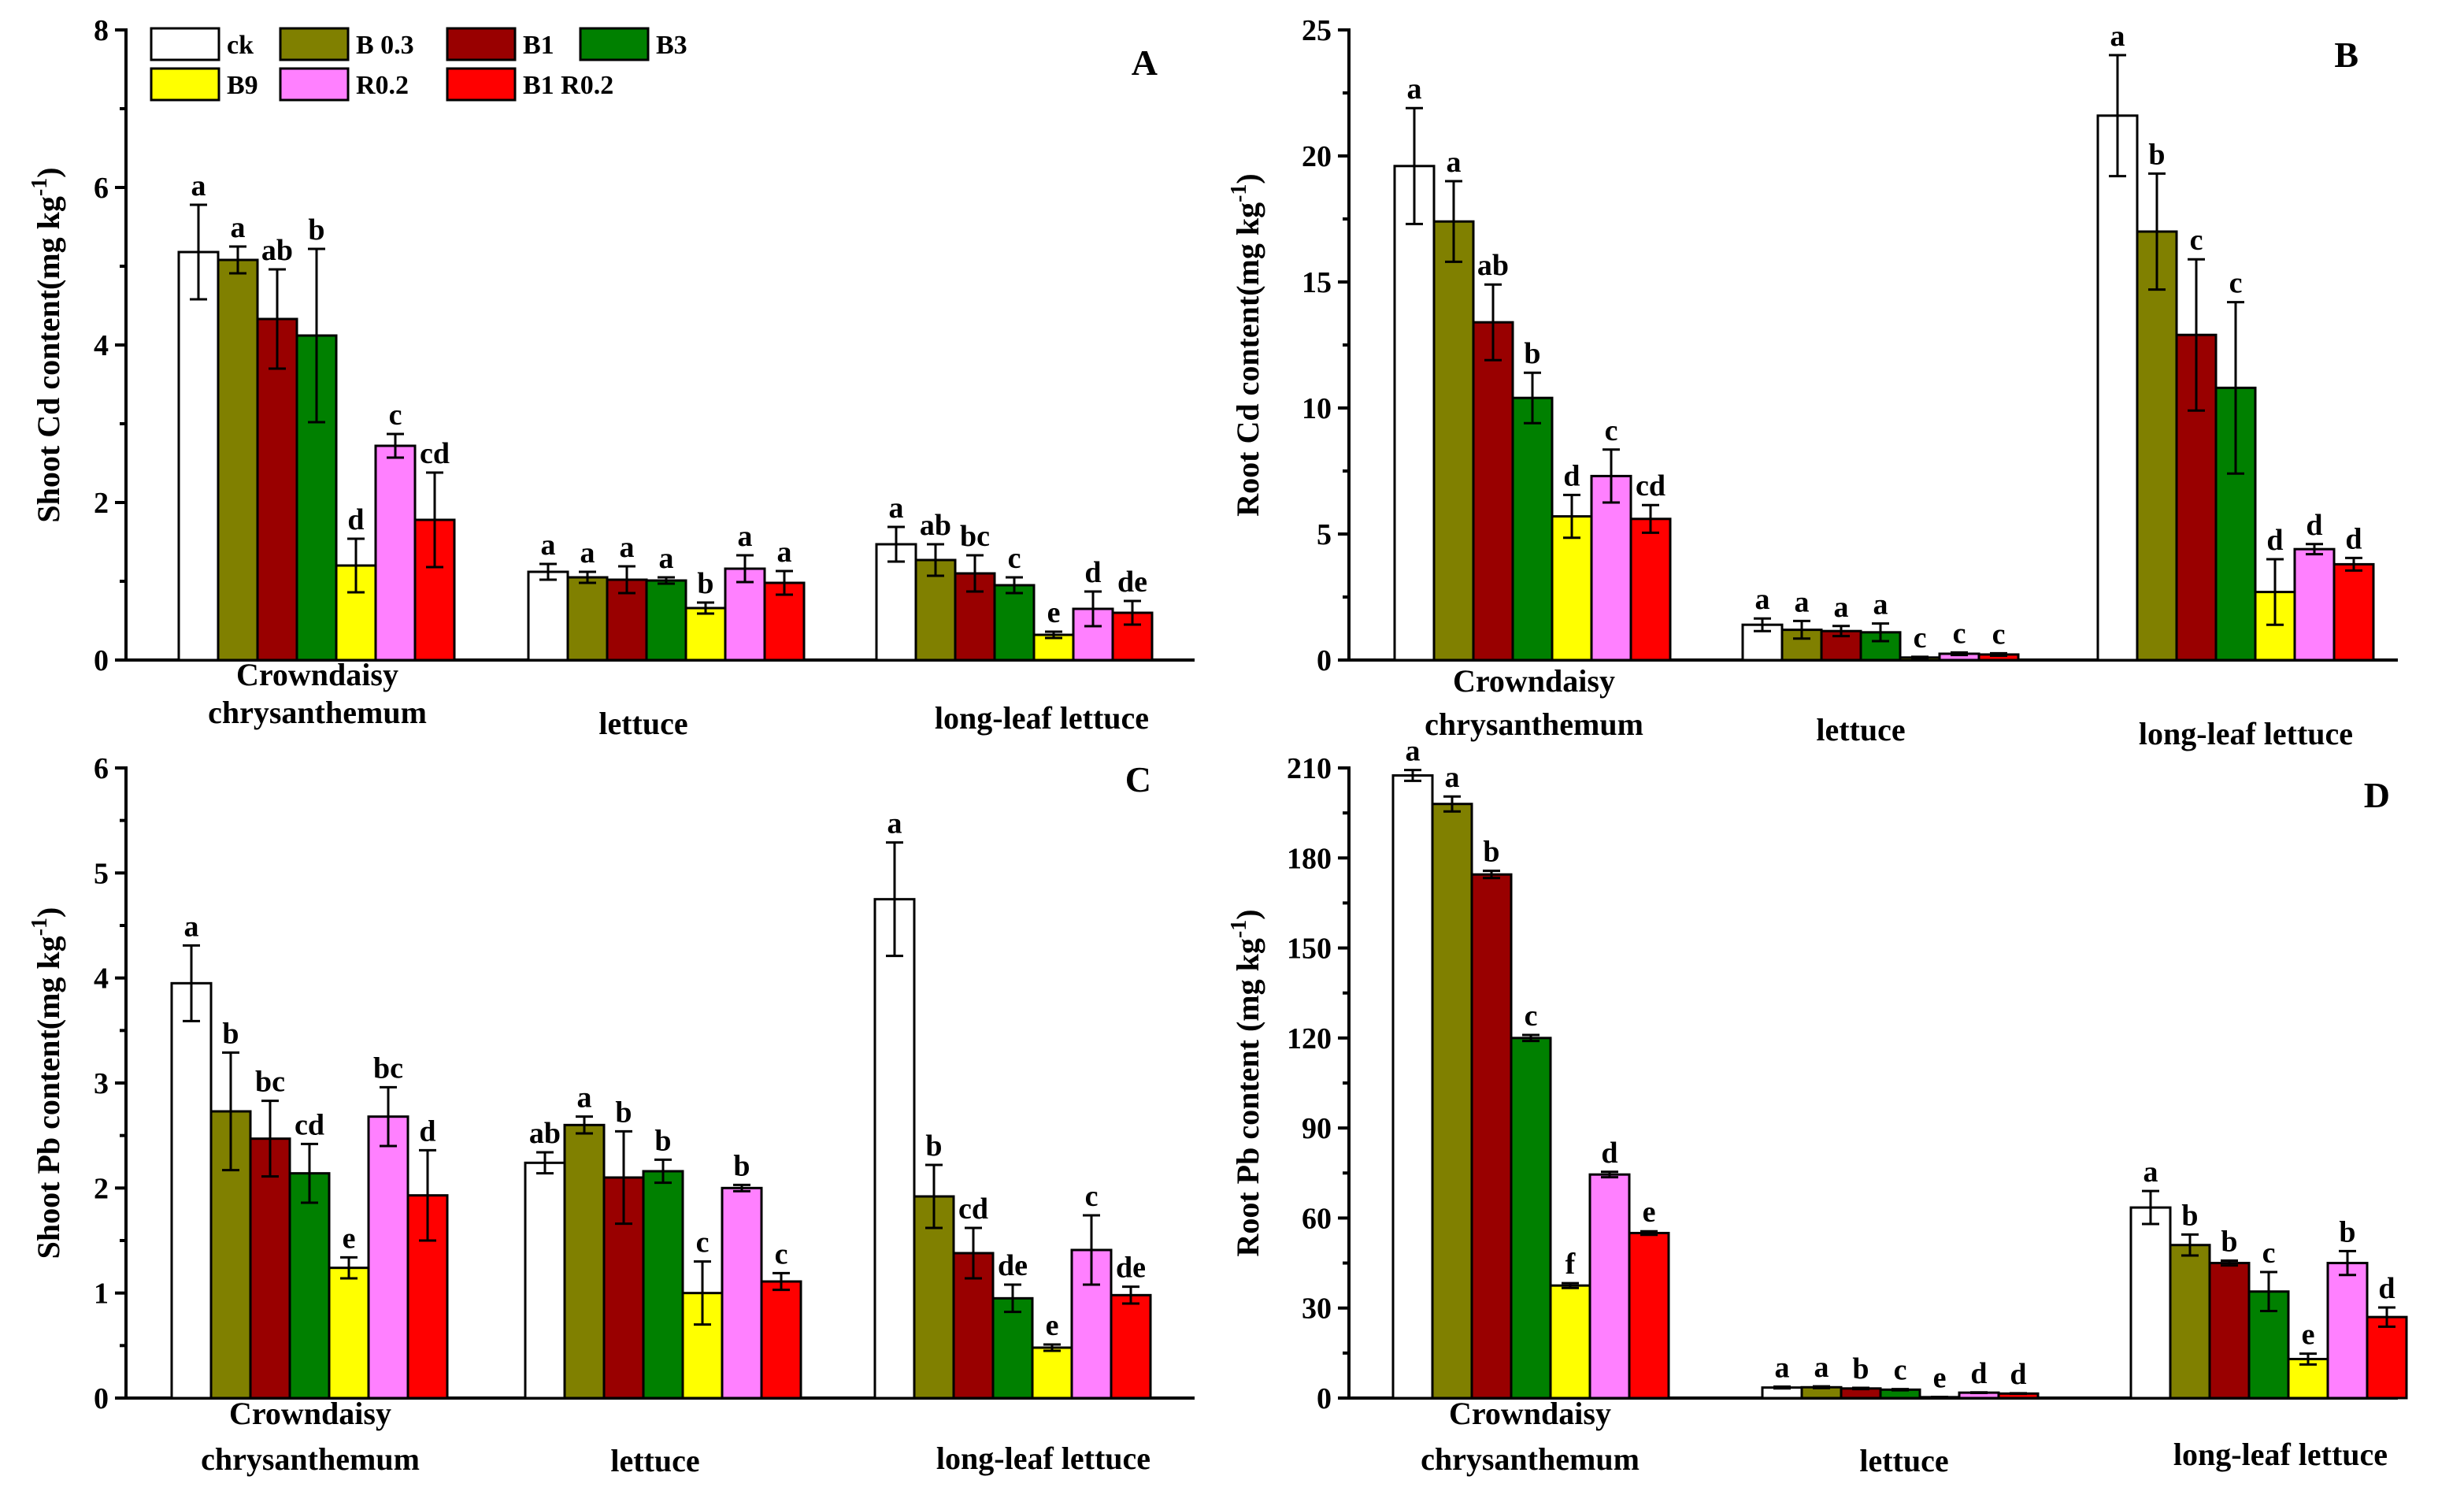 The height and width of the screenshot is (1491, 2464). I want to click on y-tick-label: 20, so click(1317, 156).